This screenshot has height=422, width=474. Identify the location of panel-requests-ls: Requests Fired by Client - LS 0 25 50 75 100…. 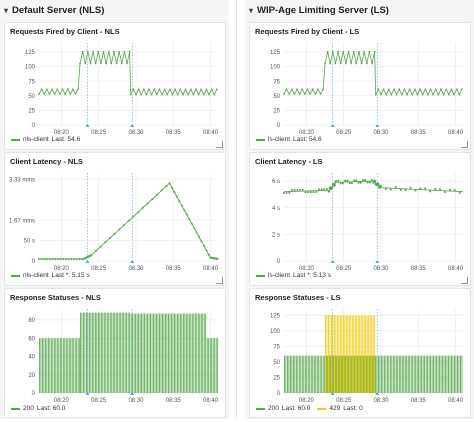
(360, 86).